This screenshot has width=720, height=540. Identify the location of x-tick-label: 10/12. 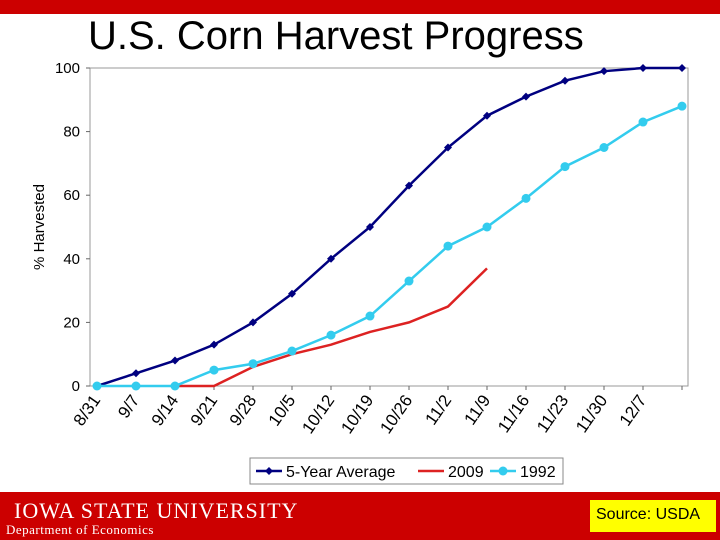
(318, 414).